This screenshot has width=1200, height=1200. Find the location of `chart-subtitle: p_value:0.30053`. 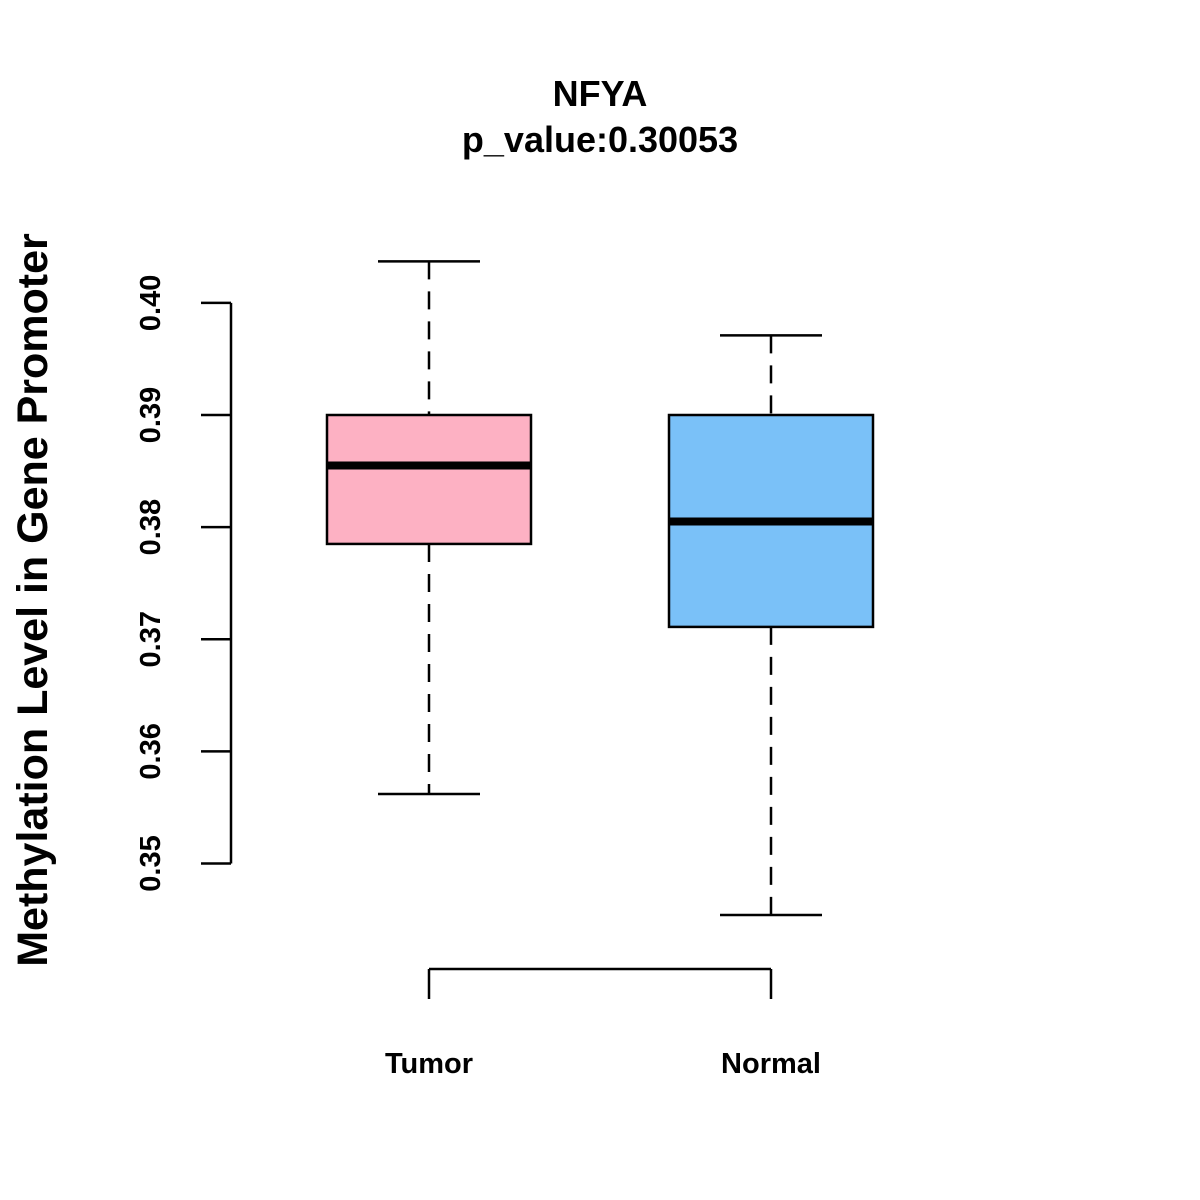

chart-subtitle: p_value:0.30053 is located at coordinates (600, 139).